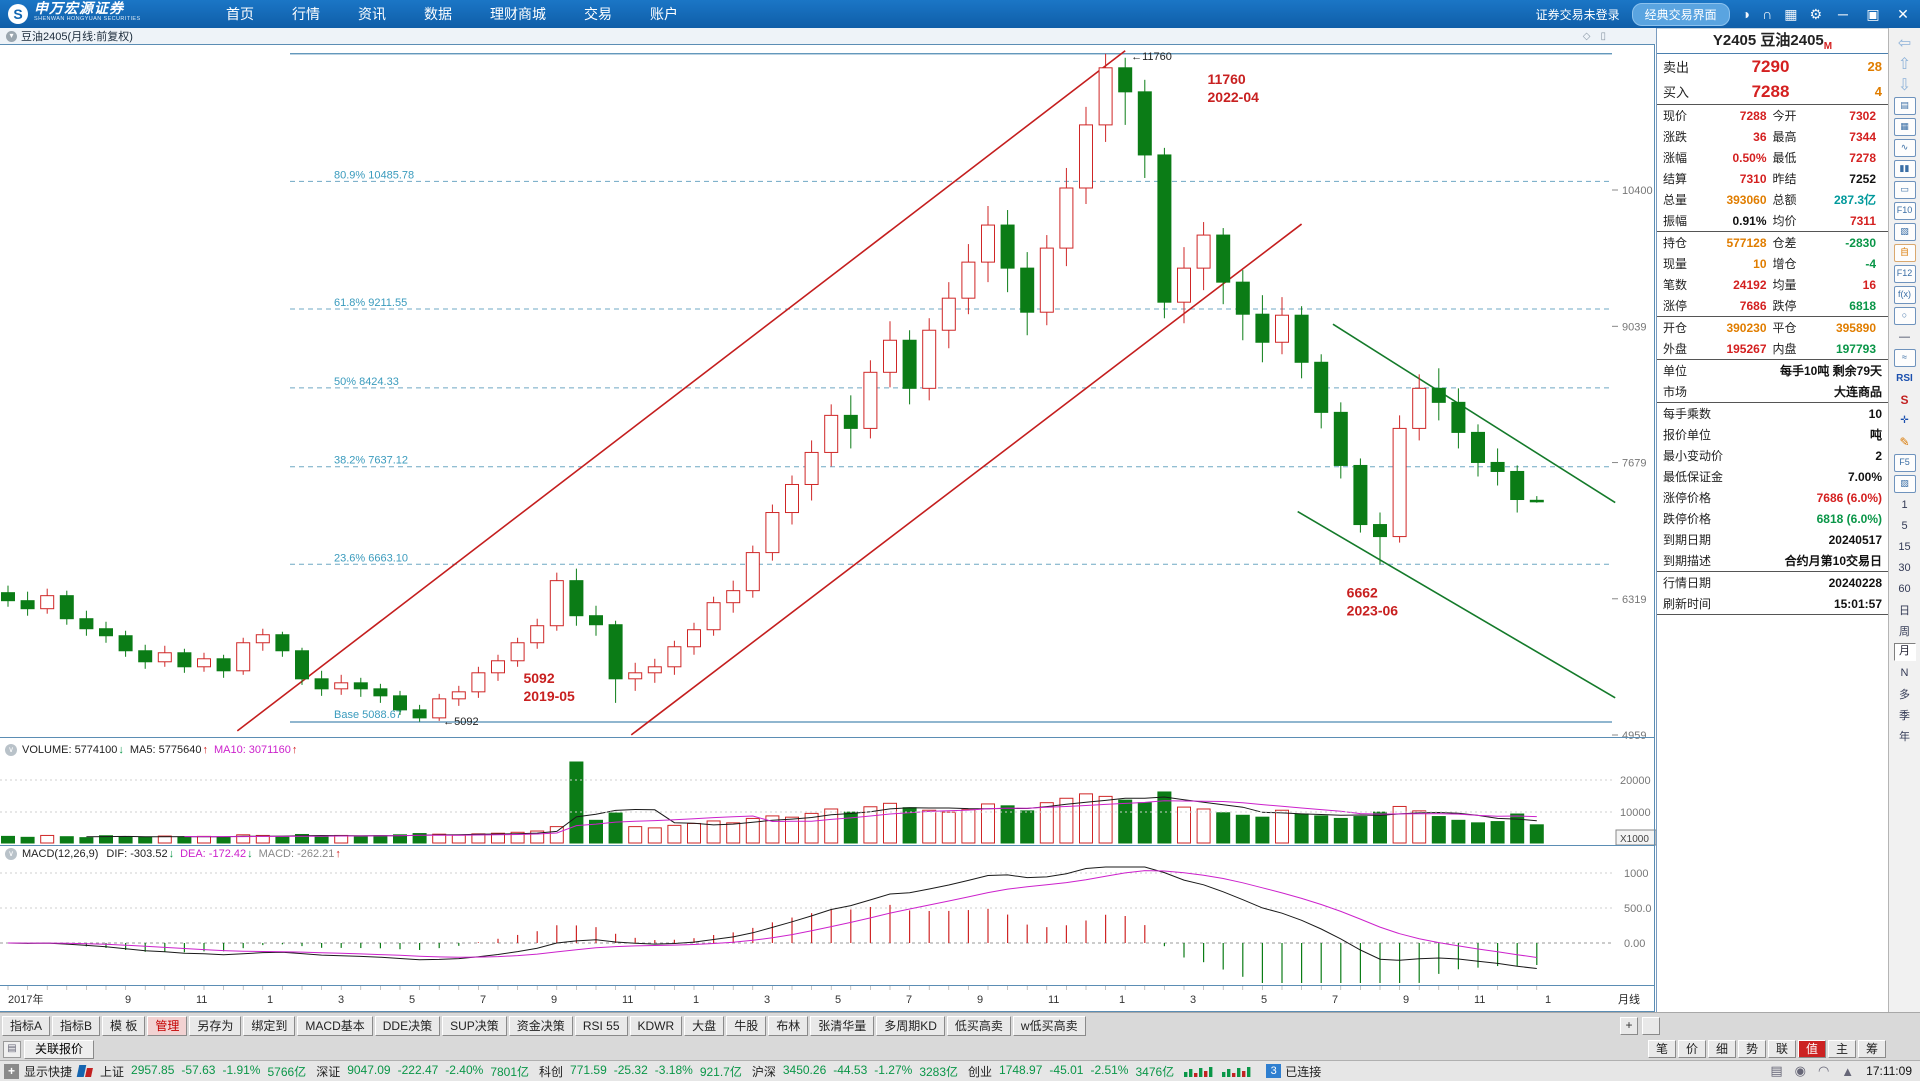 The image size is (1920, 1081). What do you see at coordinates (704, 1026) in the screenshot?
I see `indicator-tab-大盘: 大盘` at bounding box center [704, 1026].